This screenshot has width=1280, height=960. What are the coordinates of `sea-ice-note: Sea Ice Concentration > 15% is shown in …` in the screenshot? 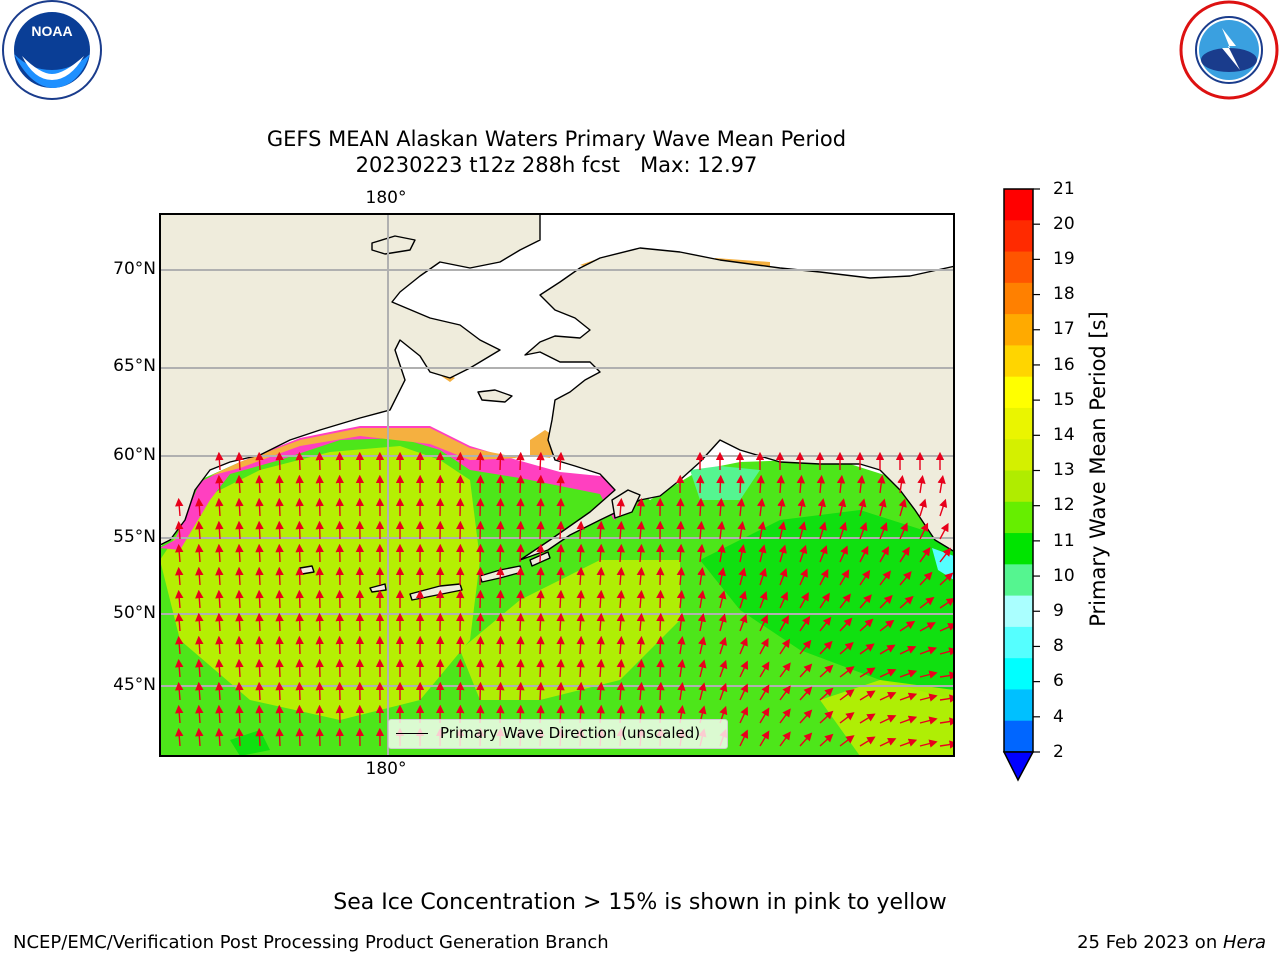 It's located at (640, 902).